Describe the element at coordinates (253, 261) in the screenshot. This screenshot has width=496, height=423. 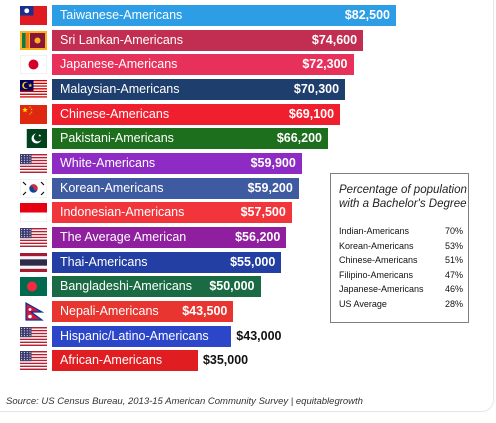
I see `bar-value-label: $55,000` at that location.